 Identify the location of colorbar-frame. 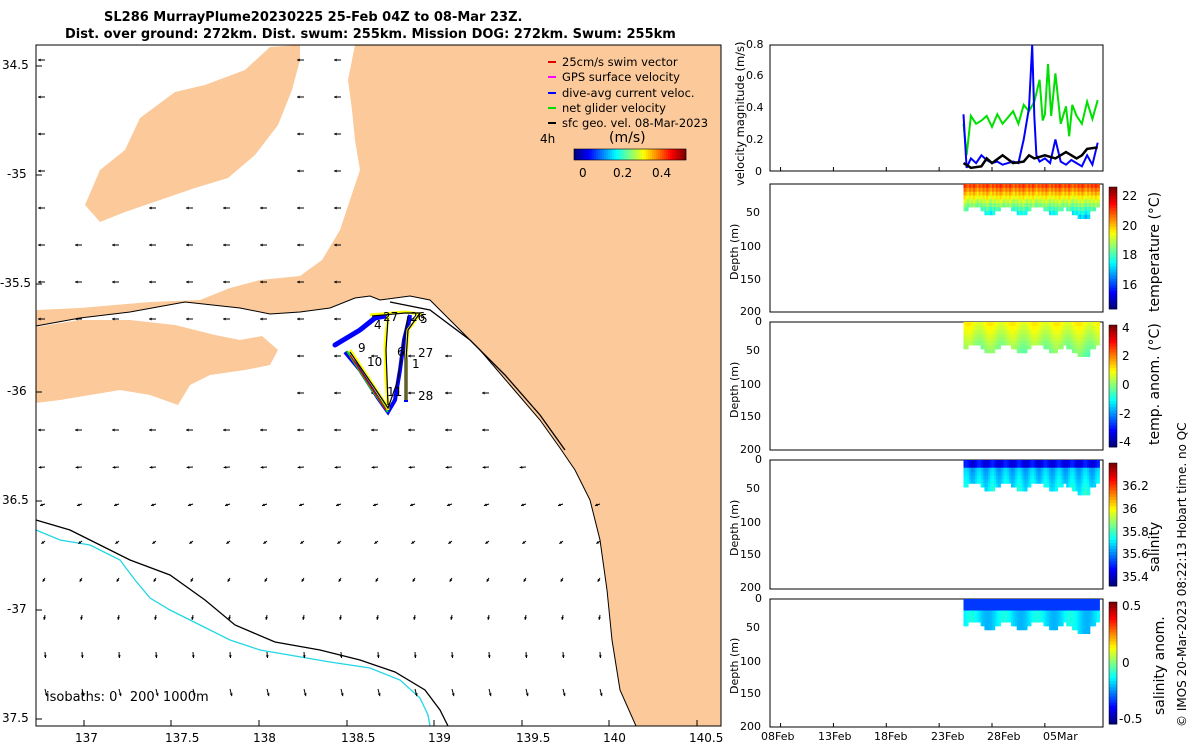
(630, 154).